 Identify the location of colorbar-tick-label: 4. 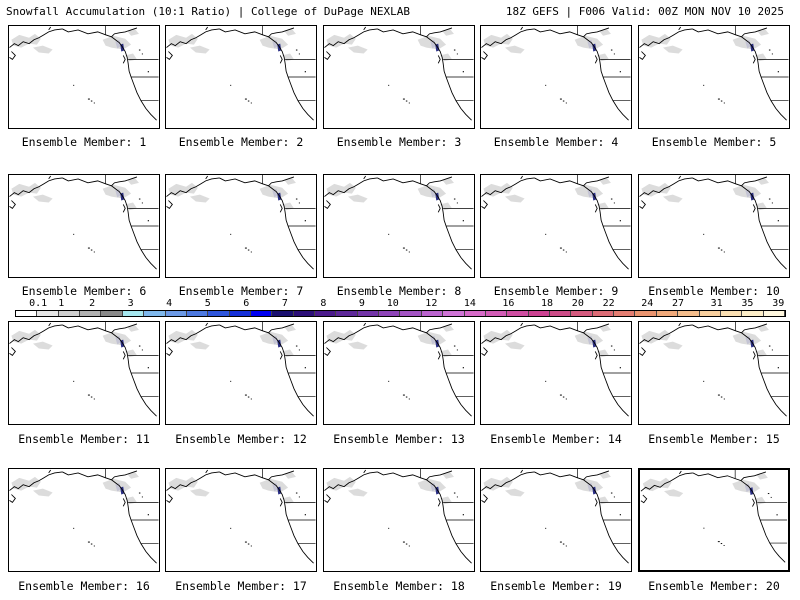
(169, 303).